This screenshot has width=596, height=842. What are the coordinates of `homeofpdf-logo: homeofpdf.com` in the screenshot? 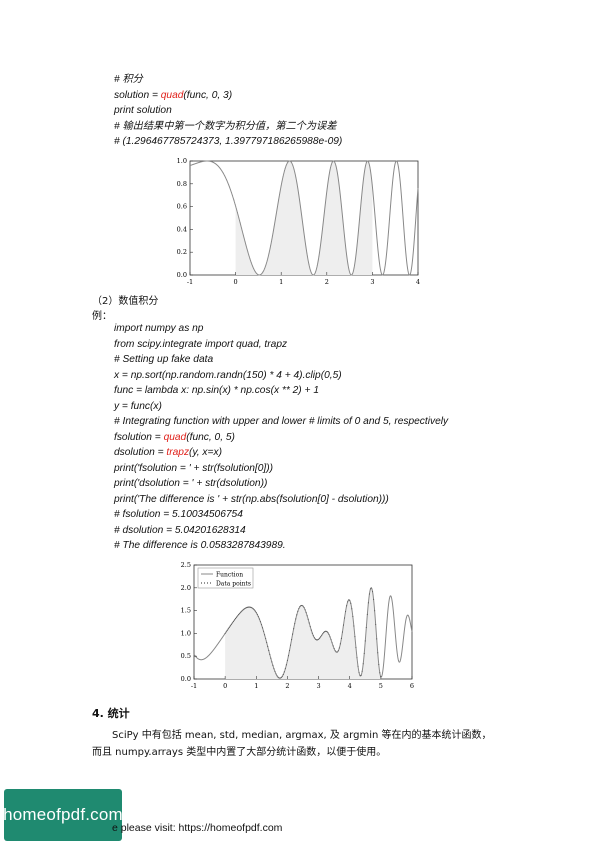 It's located at (63, 815).